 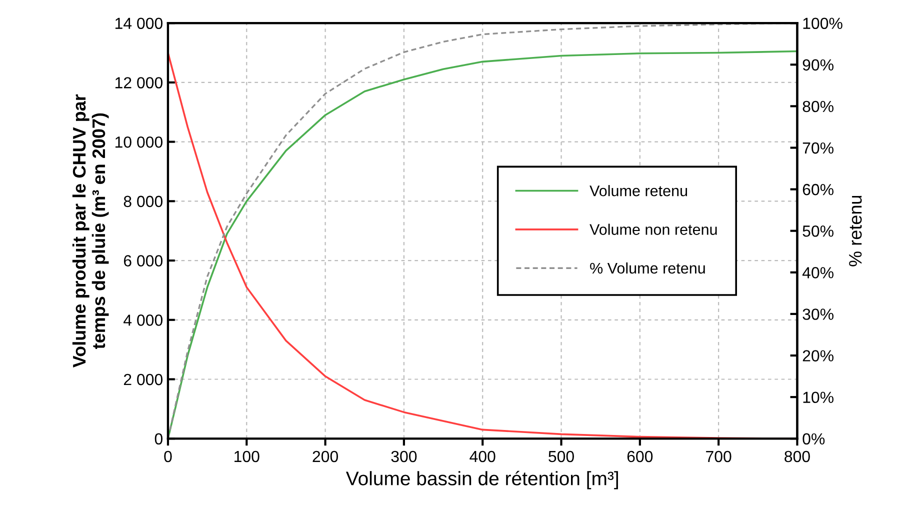 I want to click on y-tick-label: 14 000, so click(x=138, y=24).